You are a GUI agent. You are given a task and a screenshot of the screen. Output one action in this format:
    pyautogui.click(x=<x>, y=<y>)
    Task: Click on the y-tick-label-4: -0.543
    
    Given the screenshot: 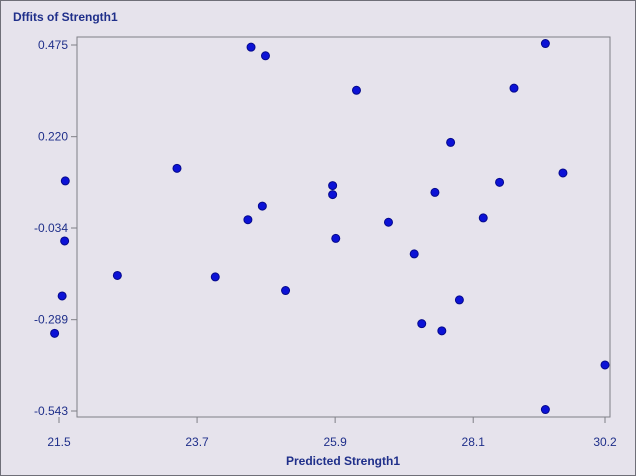 What is the action you would take?
    pyautogui.click(x=51, y=411)
    